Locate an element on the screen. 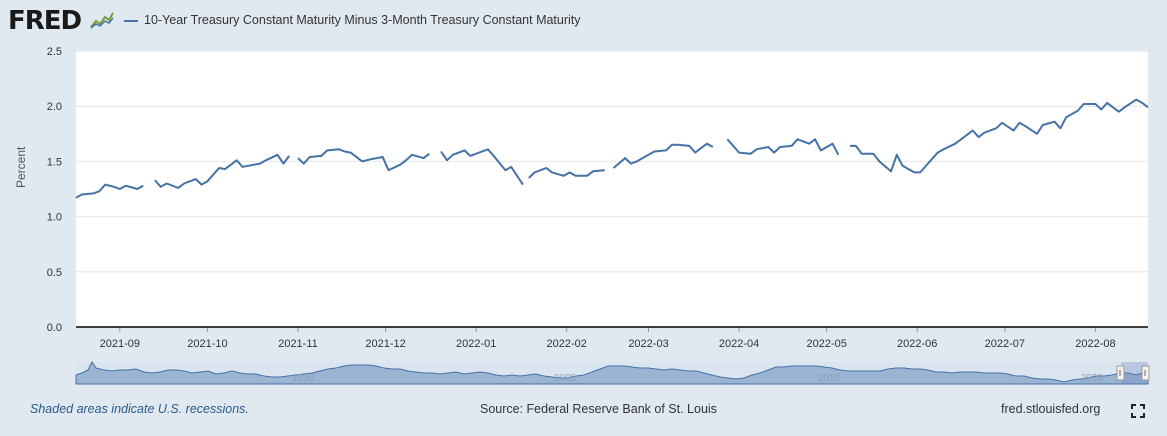  navigator-label: 2010 is located at coordinates (829, 378).